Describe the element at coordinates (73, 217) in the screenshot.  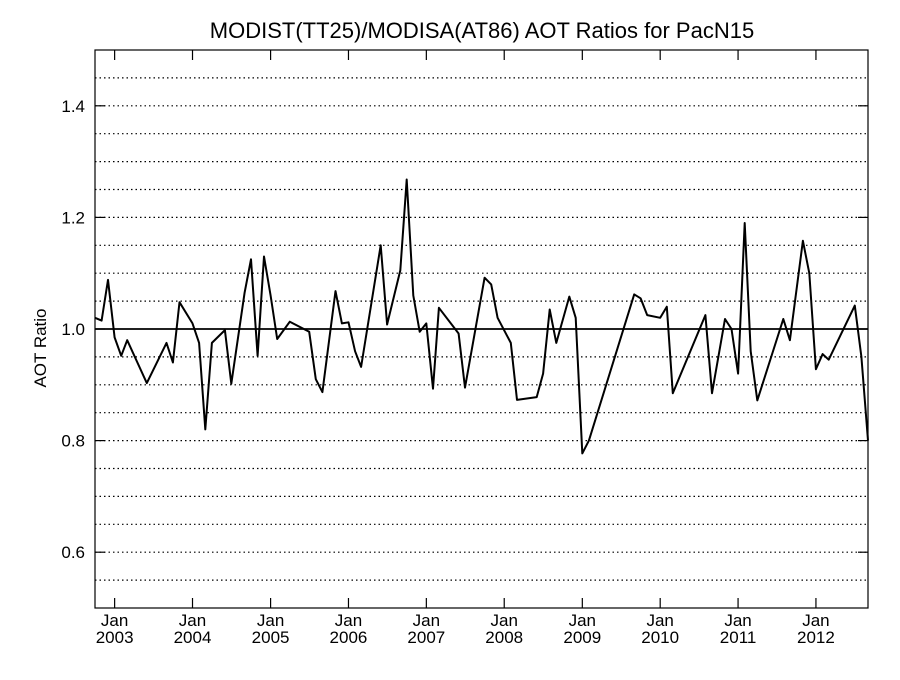
I see `y-tick-label-3: 1.2` at that location.